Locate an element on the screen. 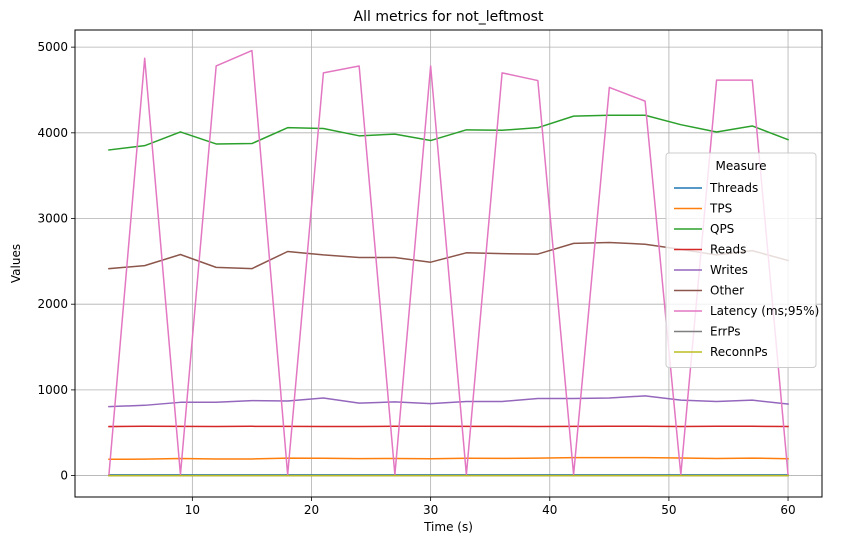  x-axis-label: Time (s) is located at coordinates (448, 527).